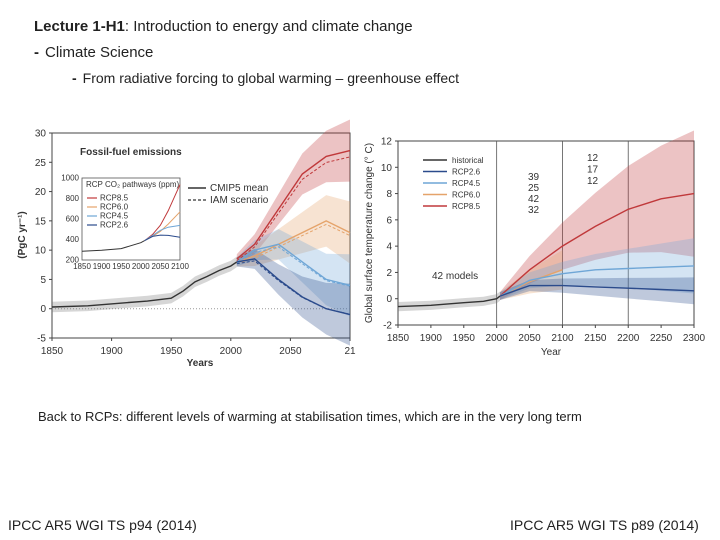  Describe the element at coordinates (290, 351) in the screenshot. I see `left-xtick-label: 2050` at that location.